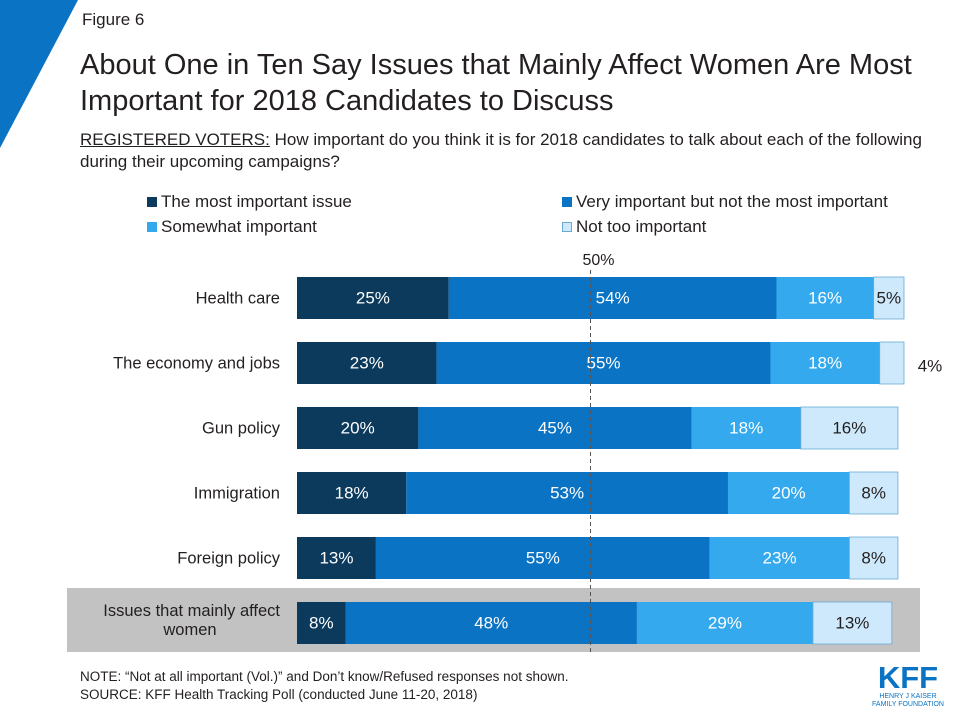 The height and width of the screenshot is (720, 960). I want to click on category-label: Issues that mainly affect women, so click(191, 620).